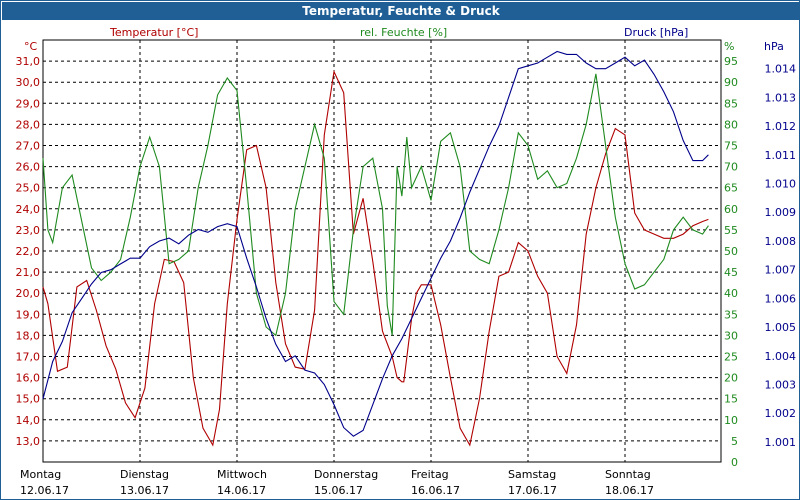 This screenshot has width=800, height=500. Describe the element at coordinates (28, 188) in the screenshot. I see `temperature-tick-label: 25,0` at that location.